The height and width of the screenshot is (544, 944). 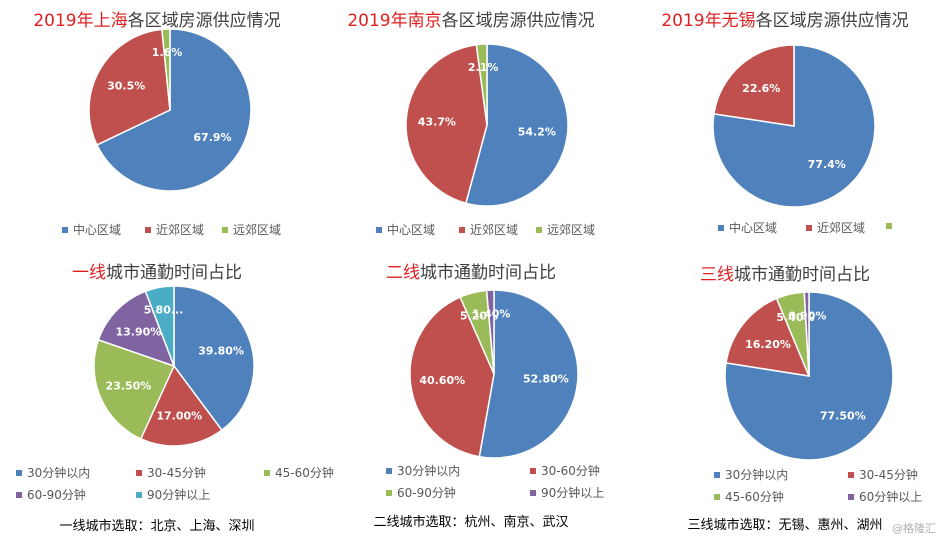 I want to click on slice-label: 22.6%, so click(x=761, y=88).